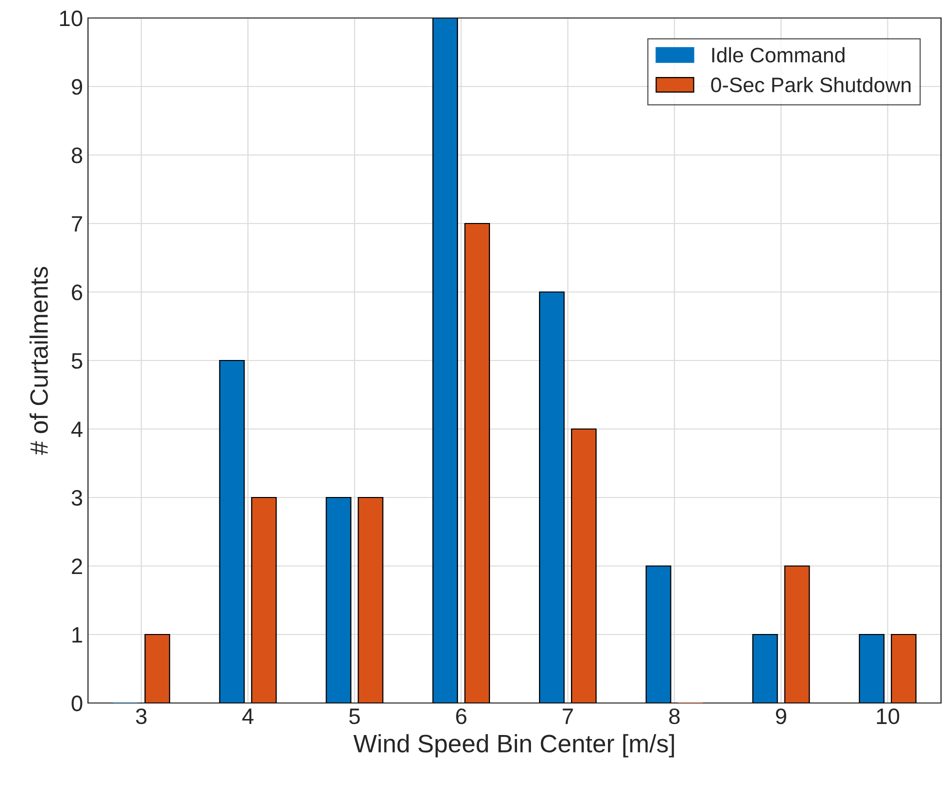  Describe the element at coordinates (39, 360) in the screenshot. I see `y-axis-title: # of Curtailments` at that location.